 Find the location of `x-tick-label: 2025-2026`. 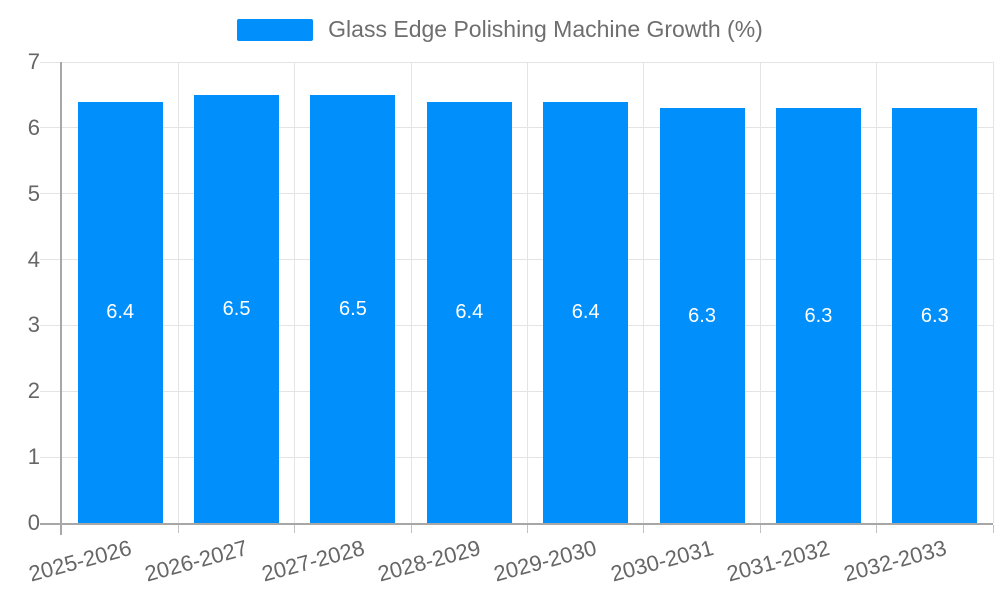

x-tick-label: 2025-2026 is located at coordinates (80, 561).